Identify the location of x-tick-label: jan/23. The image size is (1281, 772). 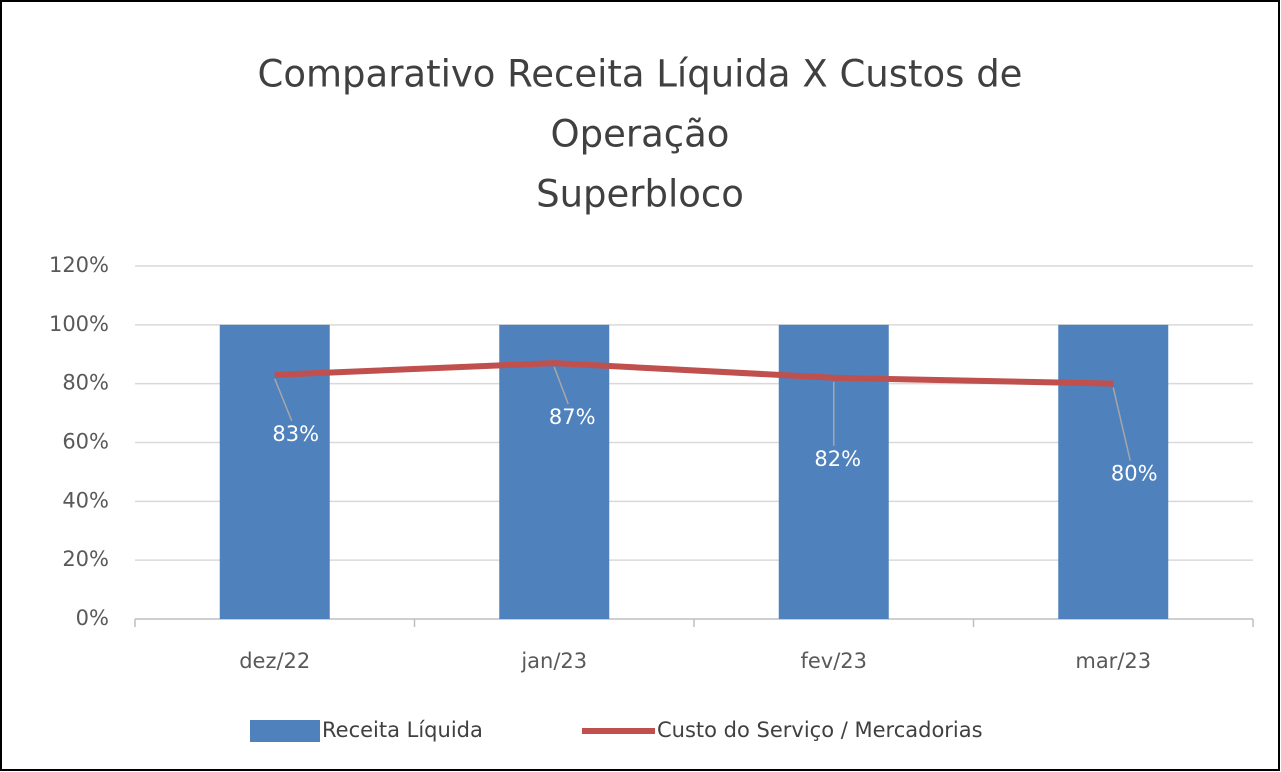
(553, 661).